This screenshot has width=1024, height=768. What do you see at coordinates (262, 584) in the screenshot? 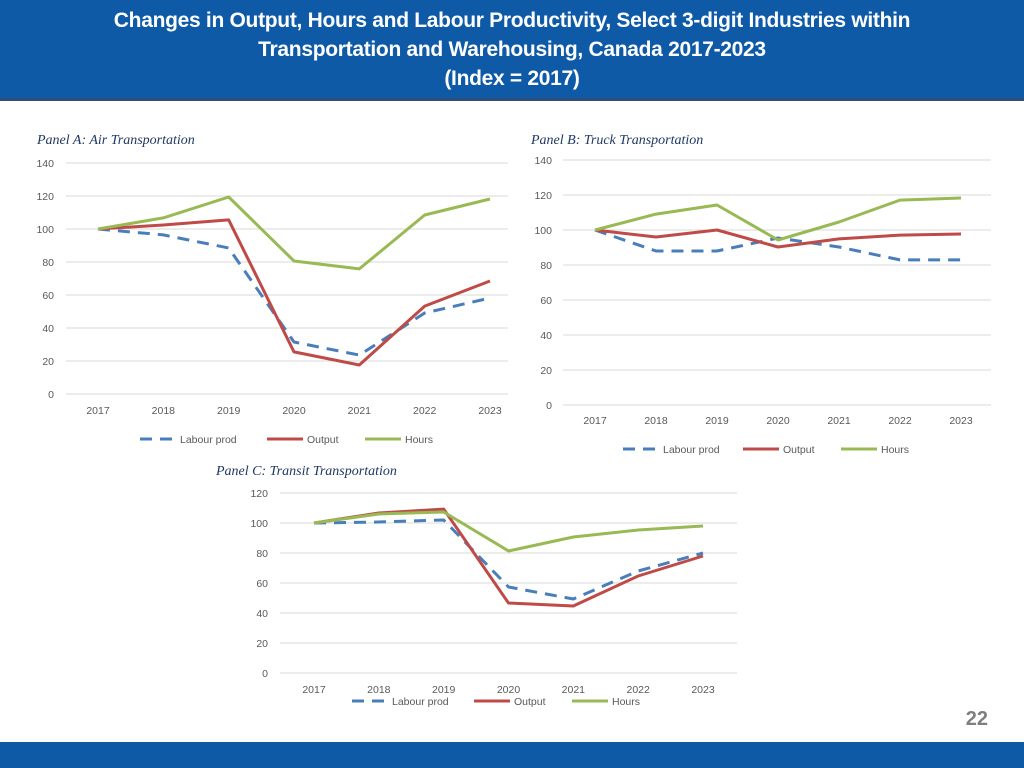
I see `panel-c-y-tick-label: 60` at bounding box center [262, 584].